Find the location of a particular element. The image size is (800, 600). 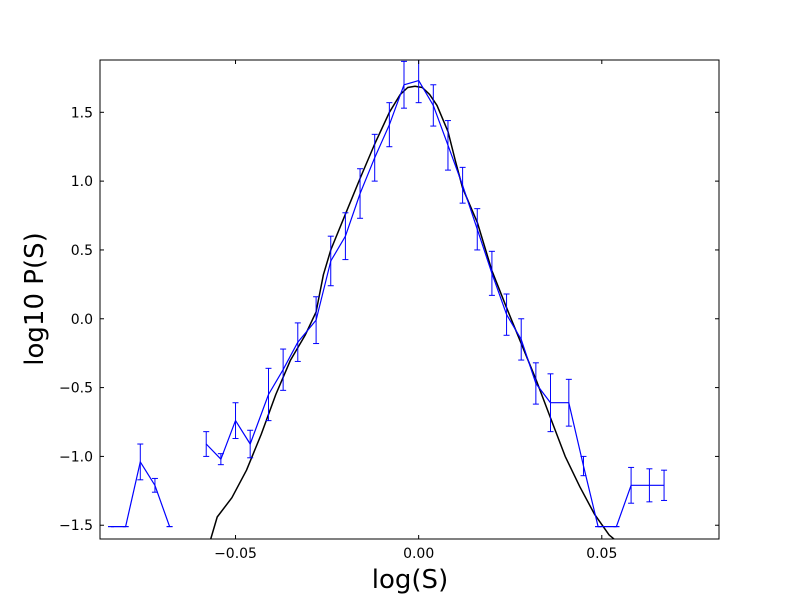

y-tick-label: 0.0 is located at coordinates (82, 320).